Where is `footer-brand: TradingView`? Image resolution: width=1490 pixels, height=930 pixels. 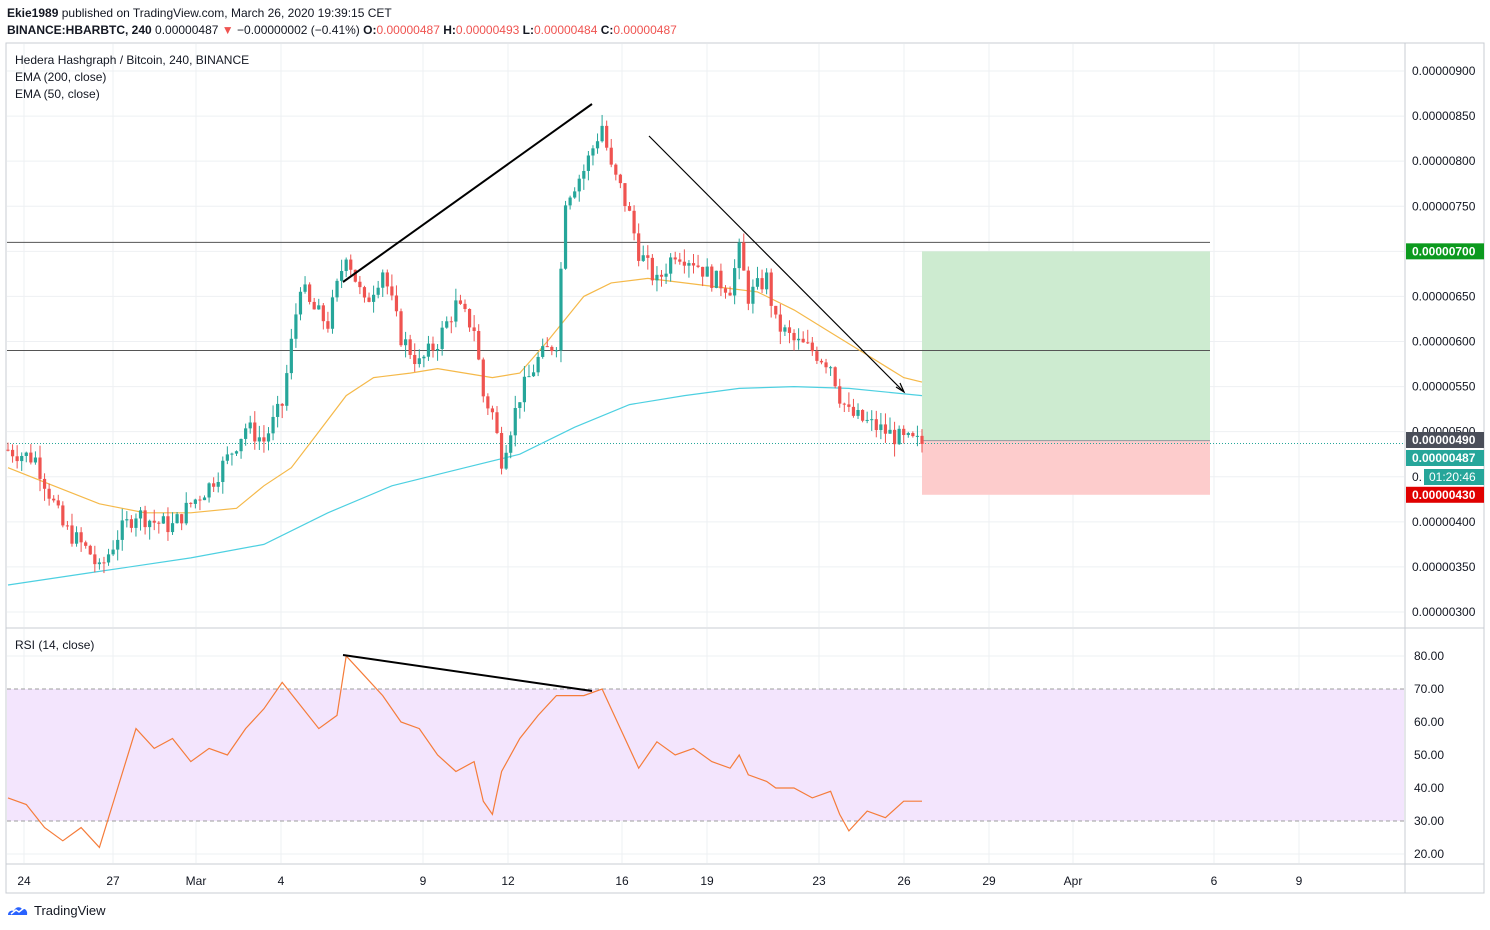
footer-brand: TradingView is located at coordinates (56, 910).